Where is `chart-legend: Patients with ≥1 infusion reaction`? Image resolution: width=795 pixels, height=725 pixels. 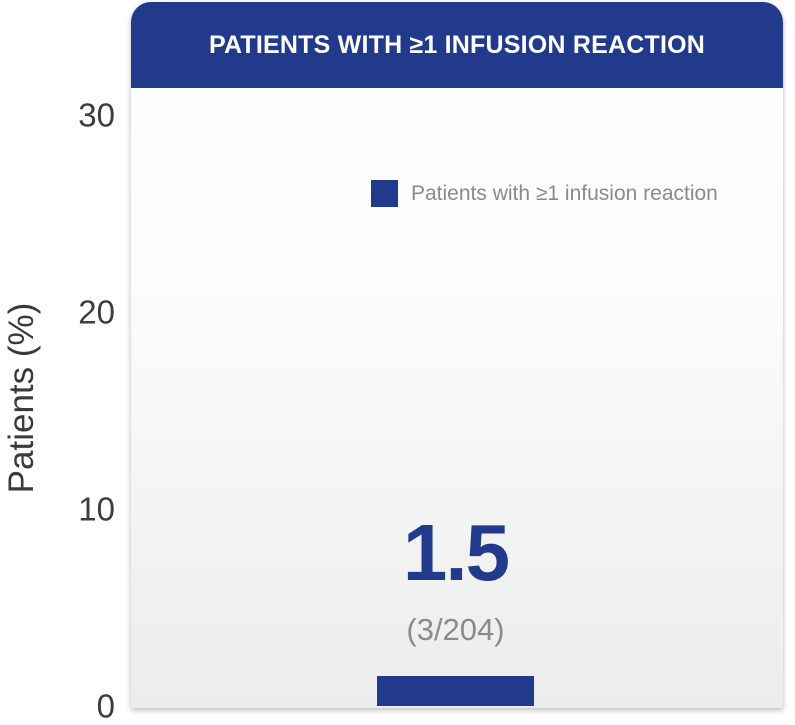
chart-legend: Patients with ≥1 infusion reaction is located at coordinates (544, 193).